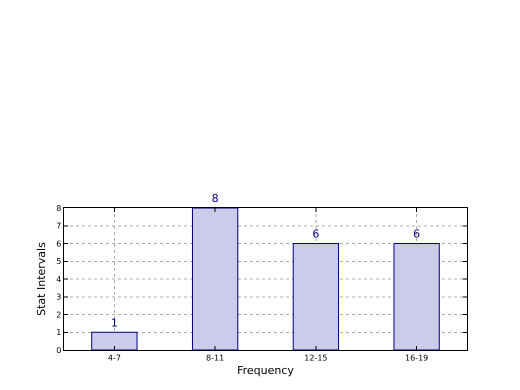 The image size is (520, 390). What do you see at coordinates (265, 370) in the screenshot?
I see `x-axis-title: Frequency` at bounding box center [265, 370].